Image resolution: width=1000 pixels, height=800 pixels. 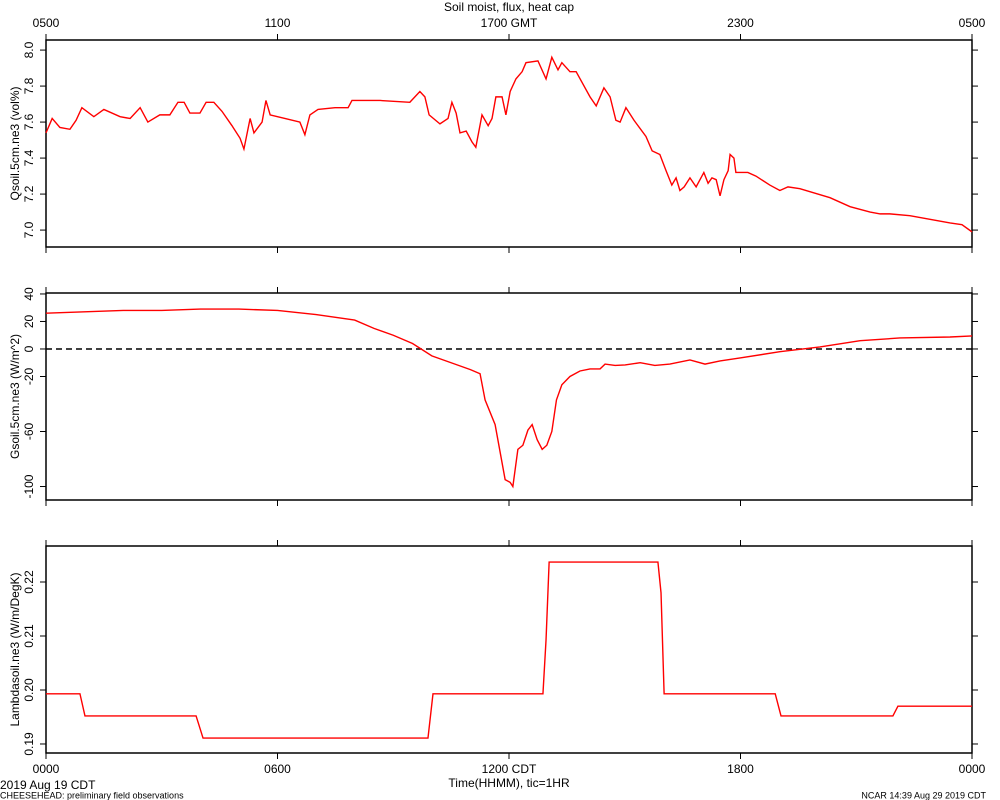 I want to click on x-tick-label: 1200 CDT, so click(x=509, y=769).